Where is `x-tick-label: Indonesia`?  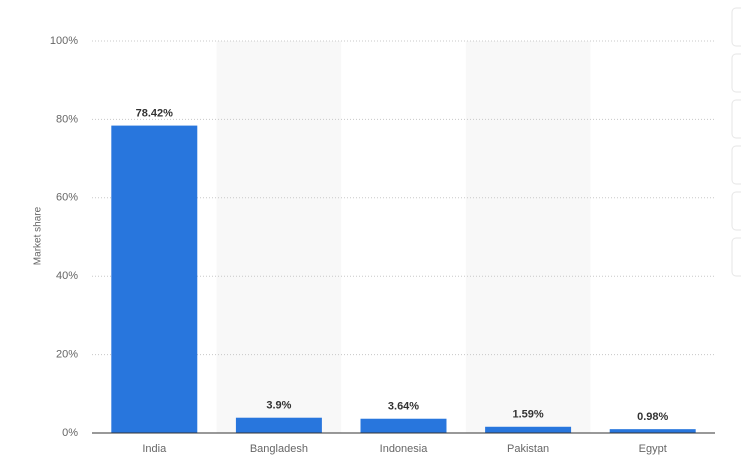
x-tick-label: Indonesia is located at coordinates (404, 449).